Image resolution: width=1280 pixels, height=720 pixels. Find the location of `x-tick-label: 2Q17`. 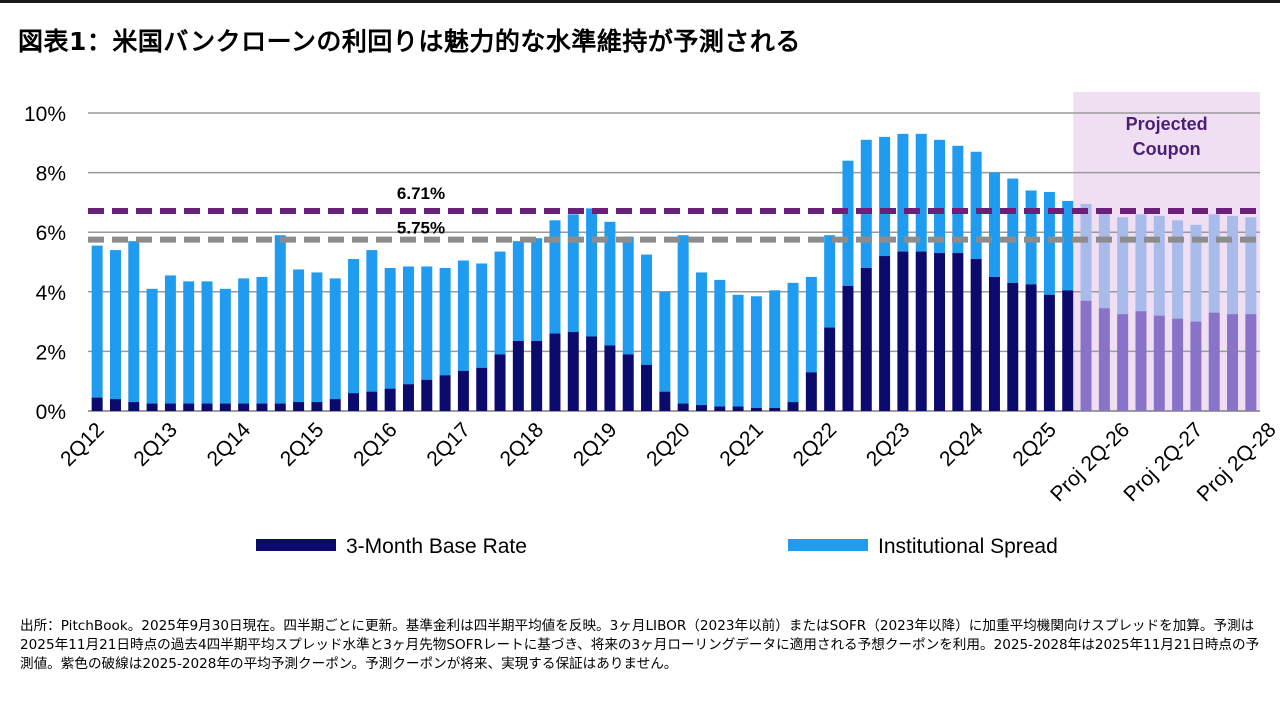

x-tick-label: 2Q17 is located at coordinates (448, 444).